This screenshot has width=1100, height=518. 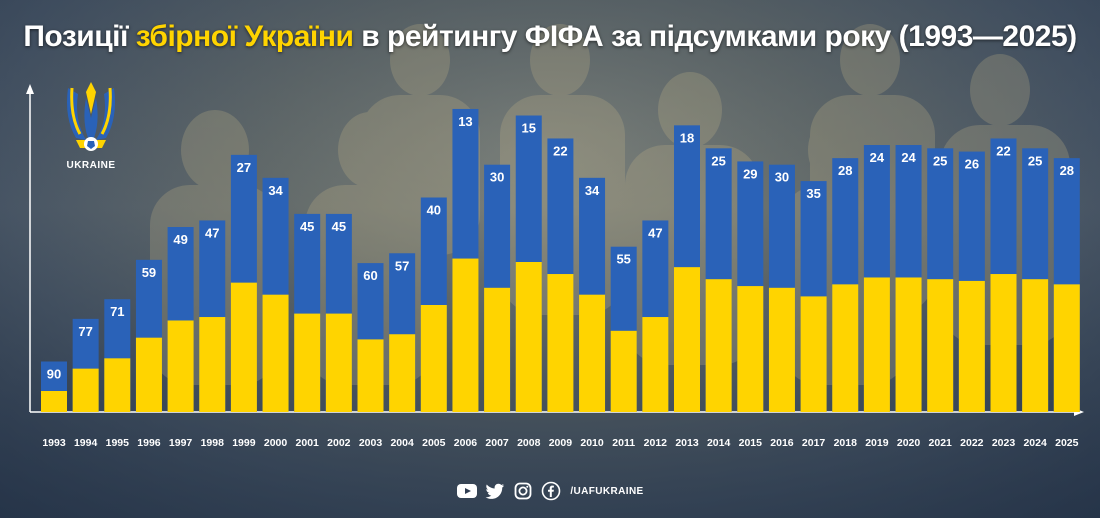 I want to click on bar-value-label: 60, so click(x=370, y=275).